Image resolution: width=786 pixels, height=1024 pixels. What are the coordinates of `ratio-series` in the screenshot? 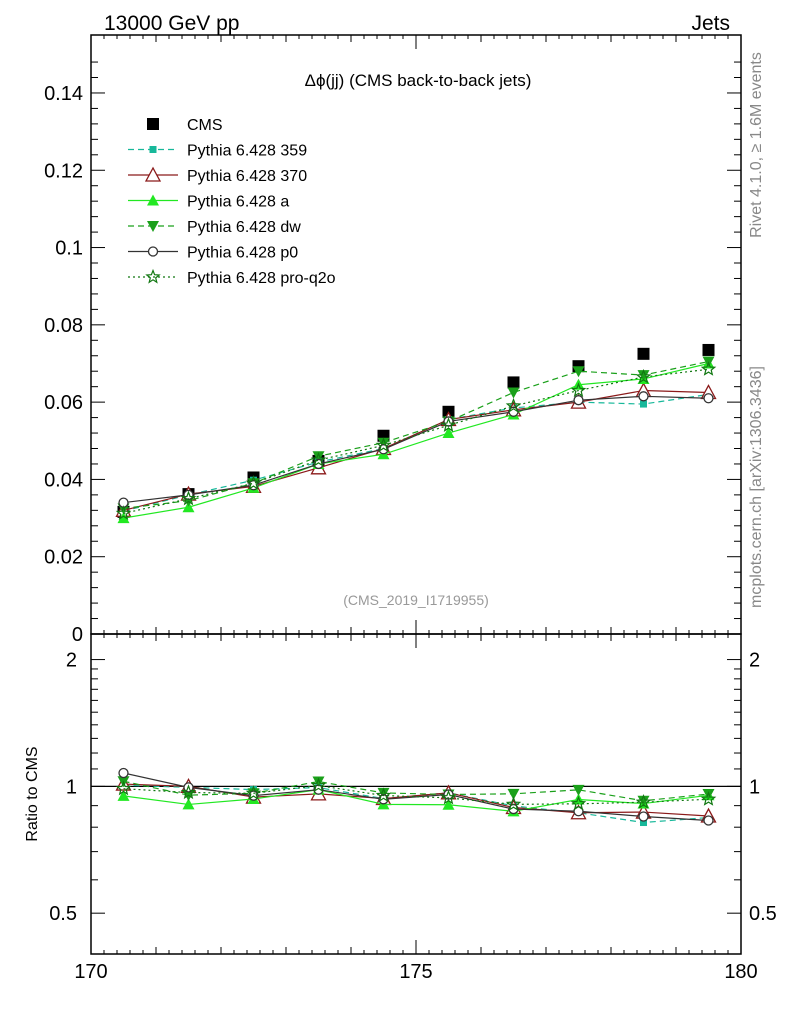 It's located at (416, 797).